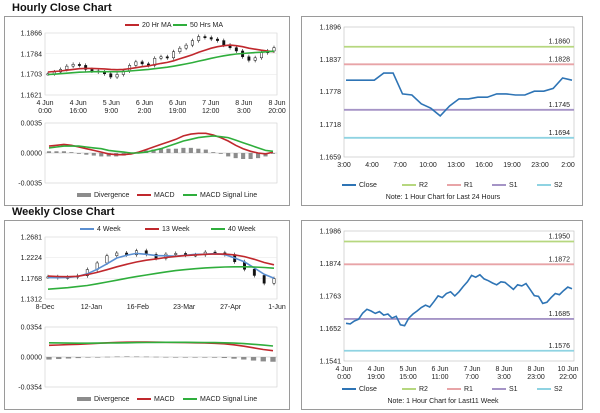  I want to click on y-tick-label: 1.1763, so click(331, 297).